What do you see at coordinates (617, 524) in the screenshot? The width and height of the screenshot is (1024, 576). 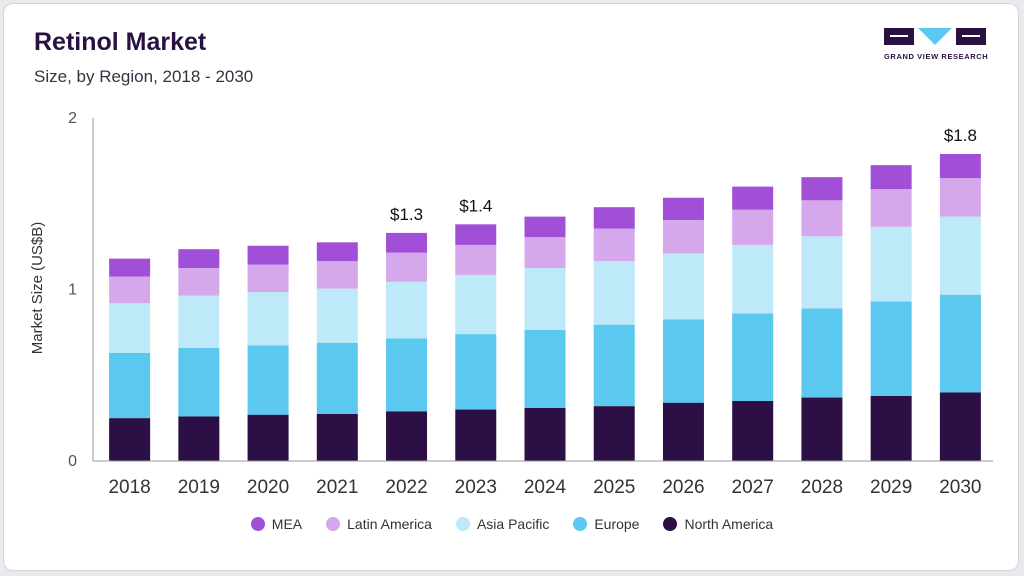 I see `legend-label: Europe` at bounding box center [617, 524].